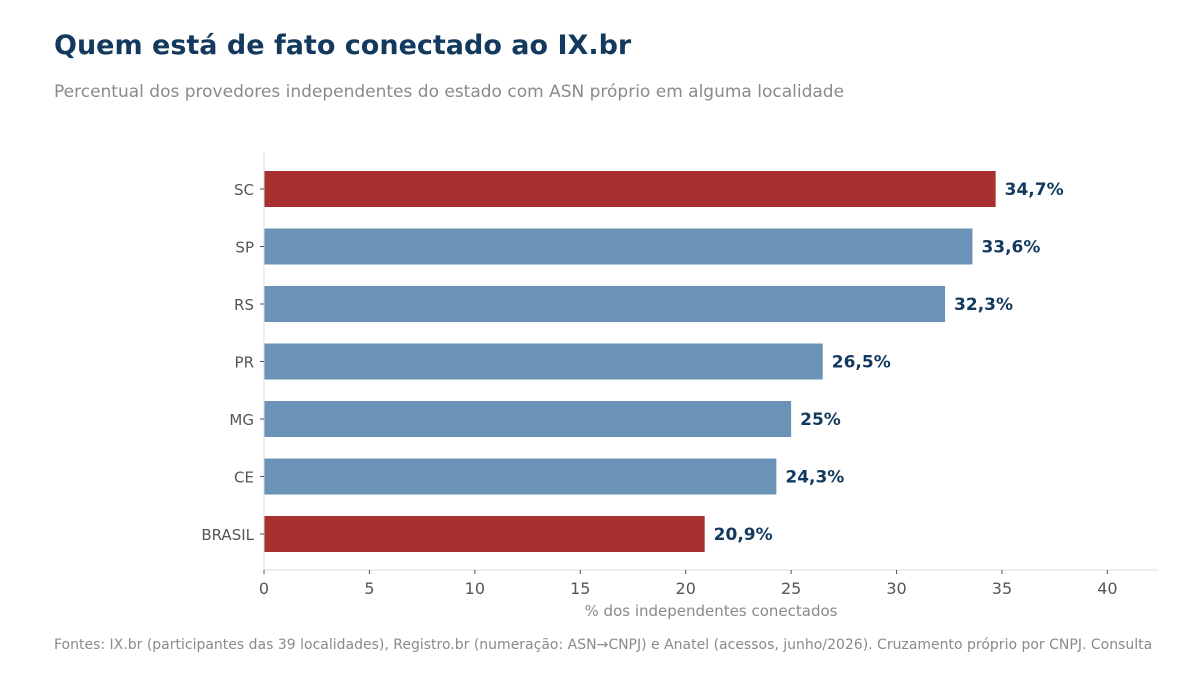  What do you see at coordinates (241, 420) in the screenshot?
I see `category-label-mg: MG` at bounding box center [241, 420].